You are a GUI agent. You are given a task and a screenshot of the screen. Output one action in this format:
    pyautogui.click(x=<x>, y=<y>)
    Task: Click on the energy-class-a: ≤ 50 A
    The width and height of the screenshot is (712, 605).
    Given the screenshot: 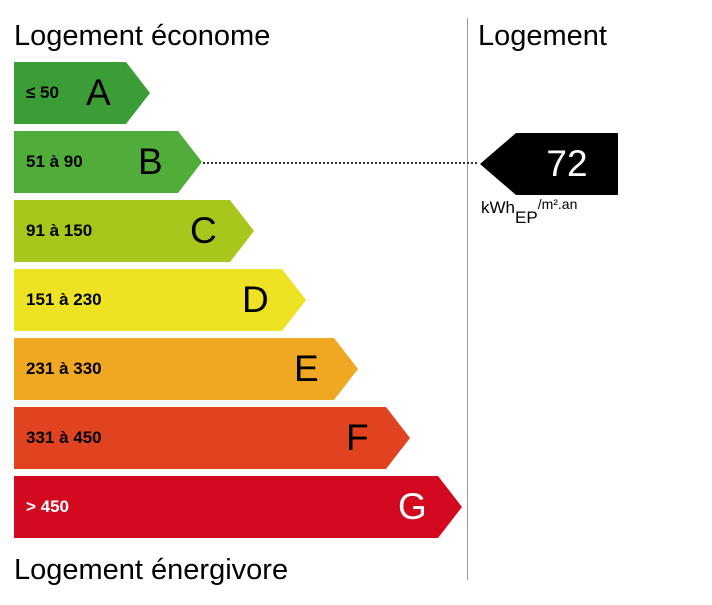 What is the action you would take?
    pyautogui.click(x=82, y=93)
    